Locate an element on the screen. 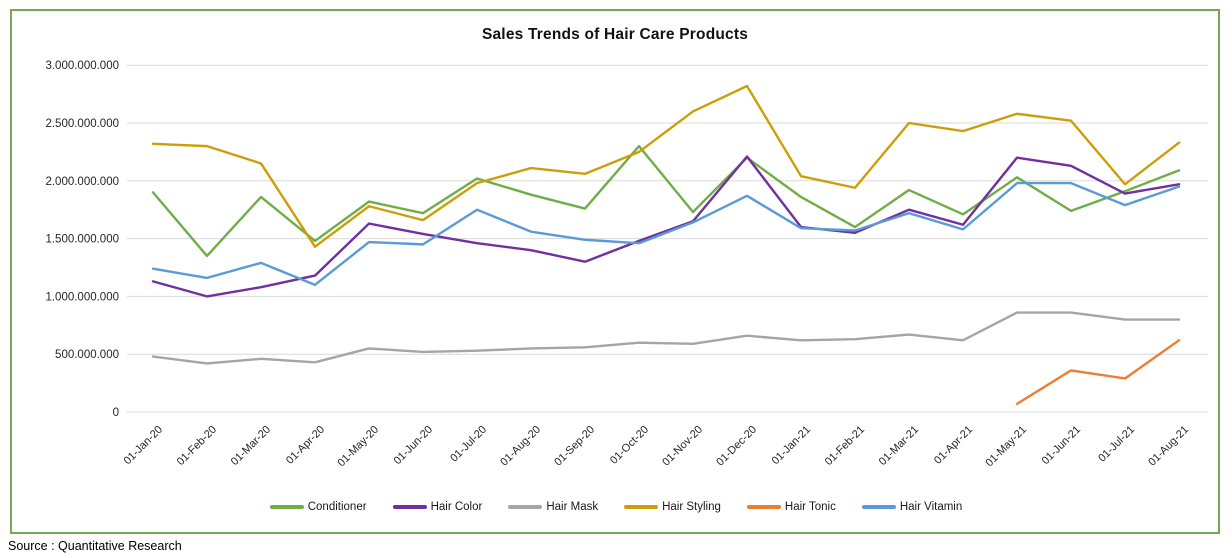  legend-item-hair-styling: Hair Styling is located at coordinates (672, 507).